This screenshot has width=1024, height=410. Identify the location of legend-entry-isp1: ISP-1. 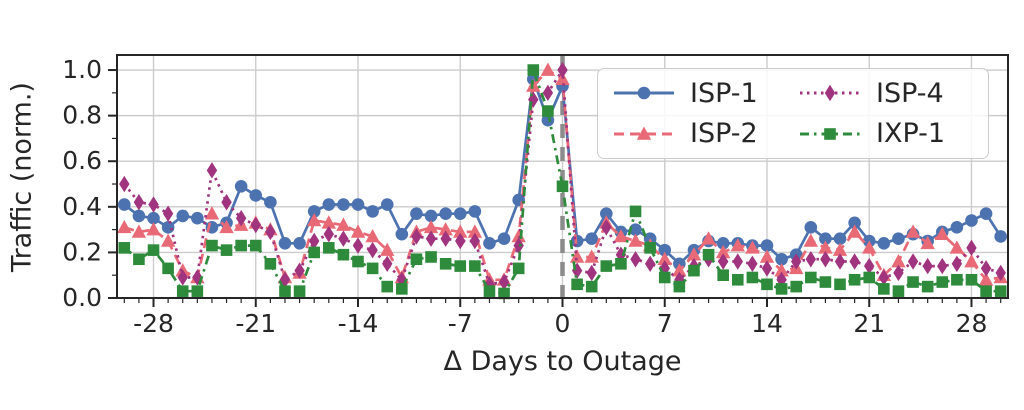
(705, 93).